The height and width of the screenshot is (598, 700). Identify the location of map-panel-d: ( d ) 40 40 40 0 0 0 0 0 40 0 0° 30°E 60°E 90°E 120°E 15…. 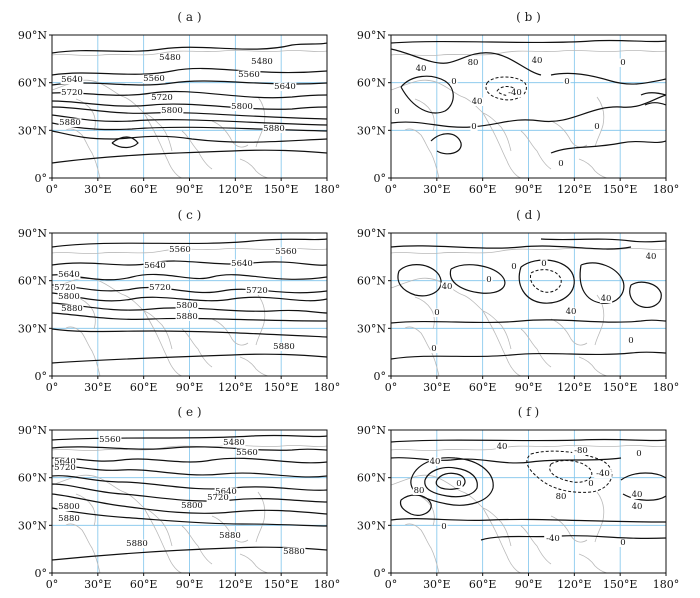
(518, 301).